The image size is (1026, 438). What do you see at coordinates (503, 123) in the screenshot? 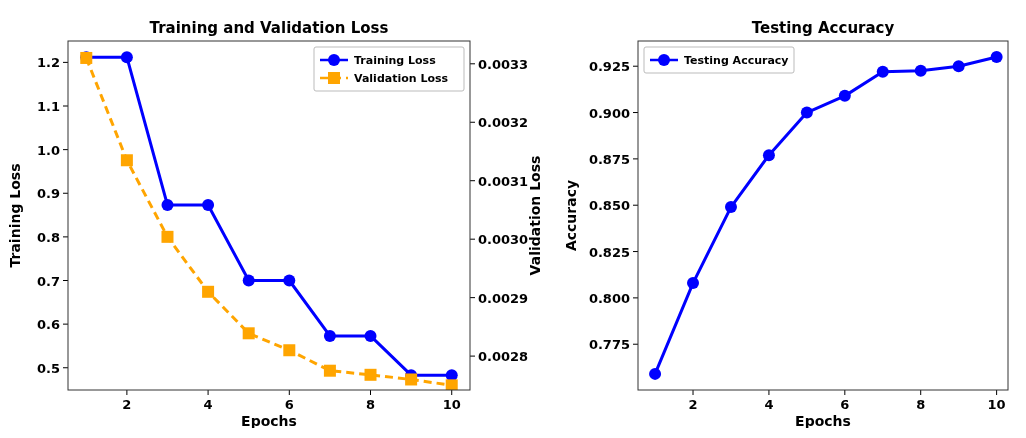
I see `y2-tick-label: 0.0032` at bounding box center [503, 123].